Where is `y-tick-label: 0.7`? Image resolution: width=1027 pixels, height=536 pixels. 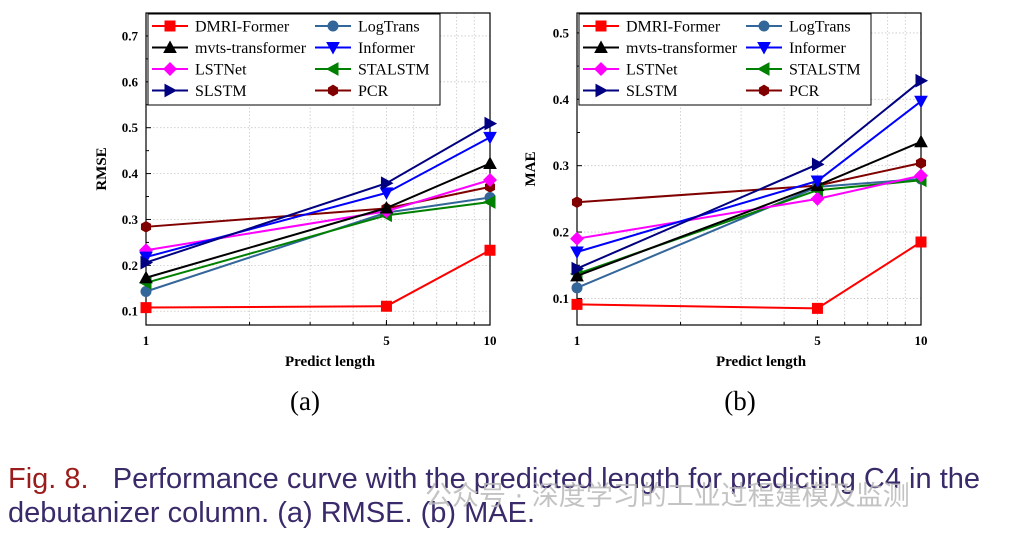
y-tick-label: 0.7 is located at coordinates (130, 35).